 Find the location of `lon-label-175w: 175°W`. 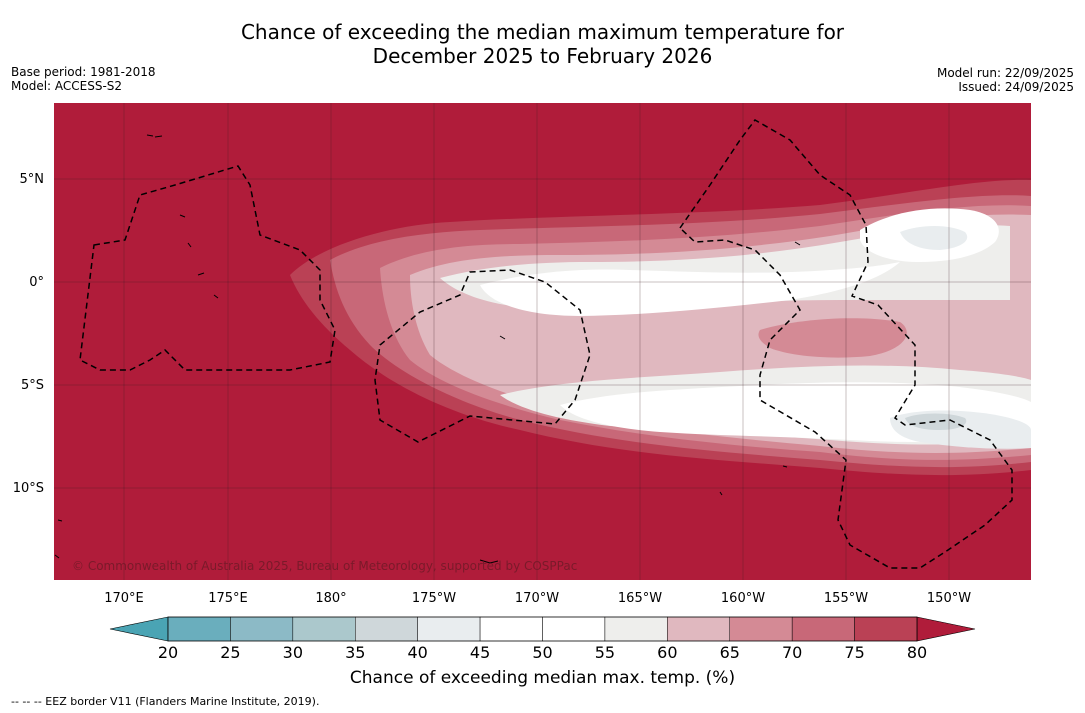

lon-label-175w: 175°W is located at coordinates (434, 598).